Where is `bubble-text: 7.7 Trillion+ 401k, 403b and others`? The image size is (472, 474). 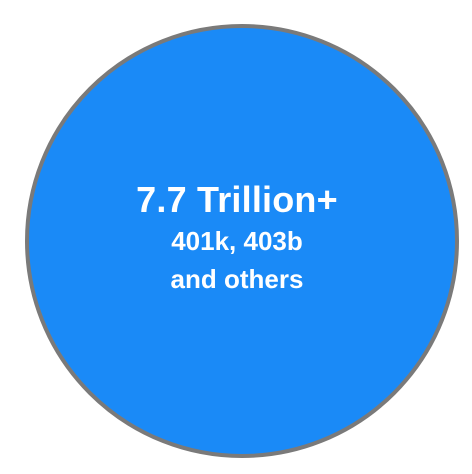
bubble-text: 7.7 Trillion+ 401k, 403b and others is located at coordinates (237, 238).